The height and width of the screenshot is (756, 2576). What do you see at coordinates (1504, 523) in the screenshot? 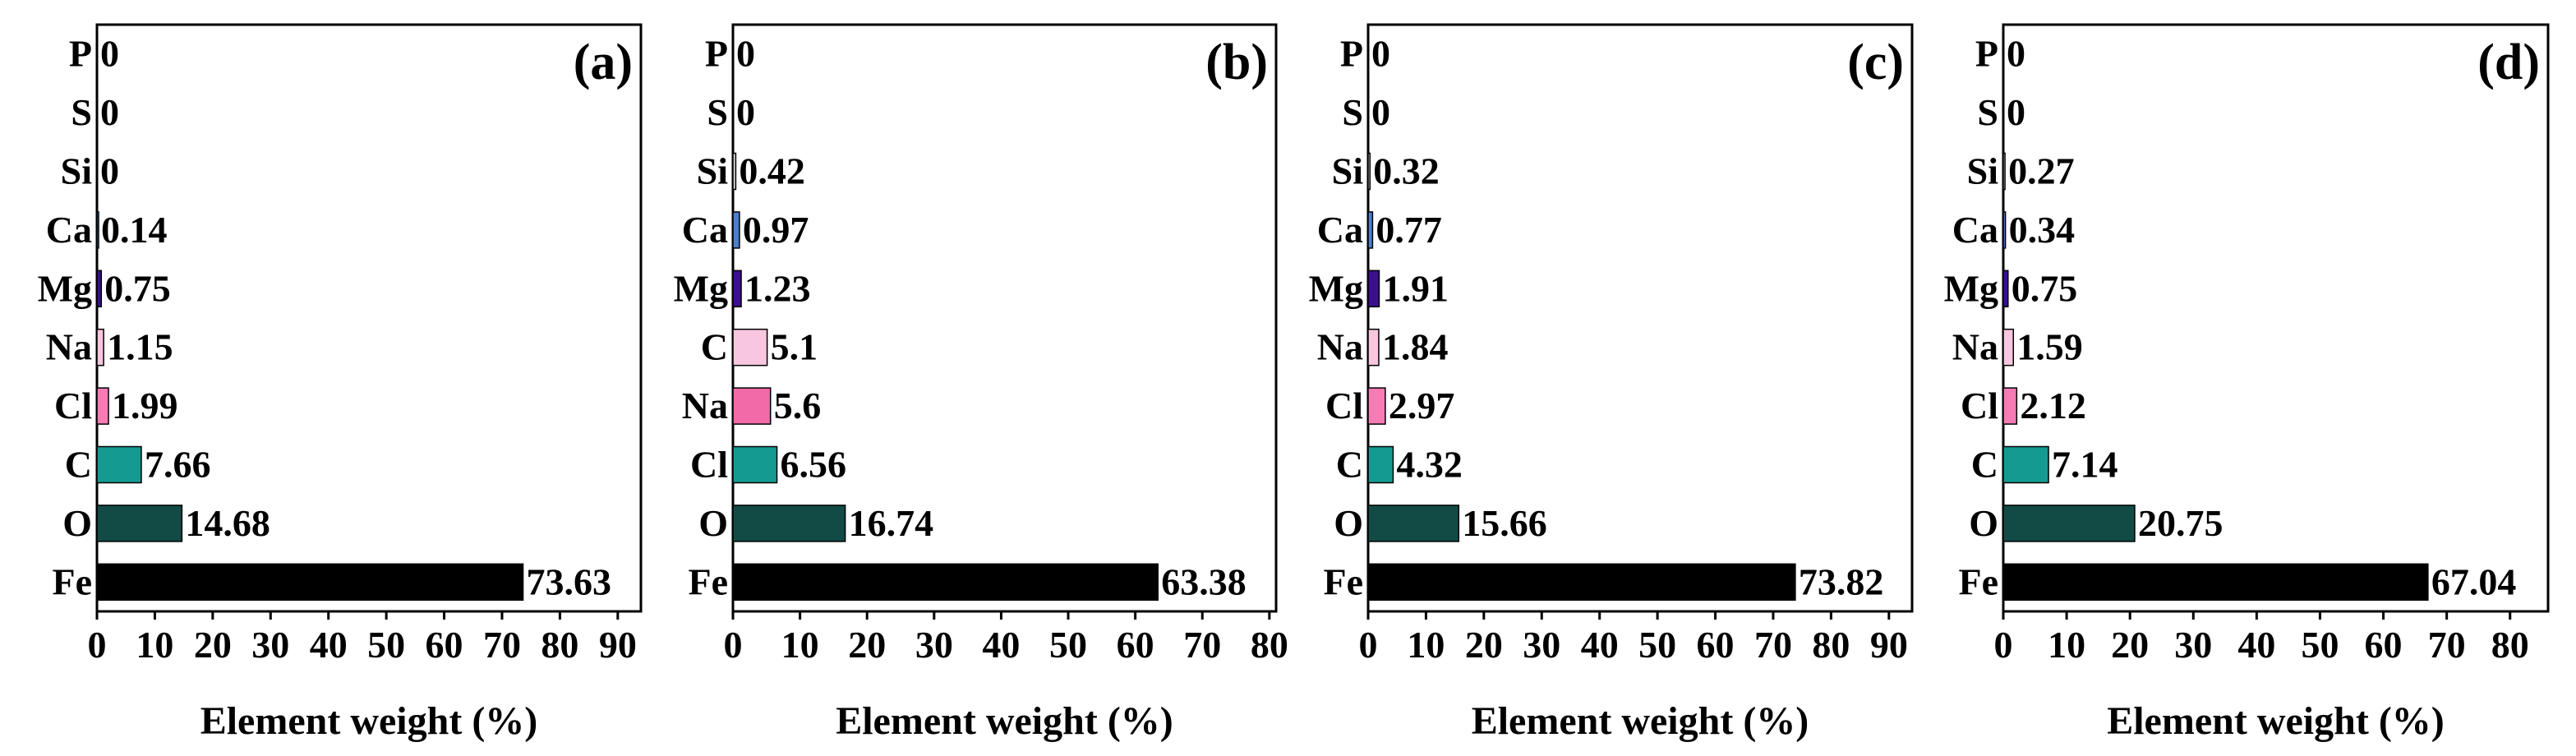
I see `data-label: 15.66` at bounding box center [1504, 523].